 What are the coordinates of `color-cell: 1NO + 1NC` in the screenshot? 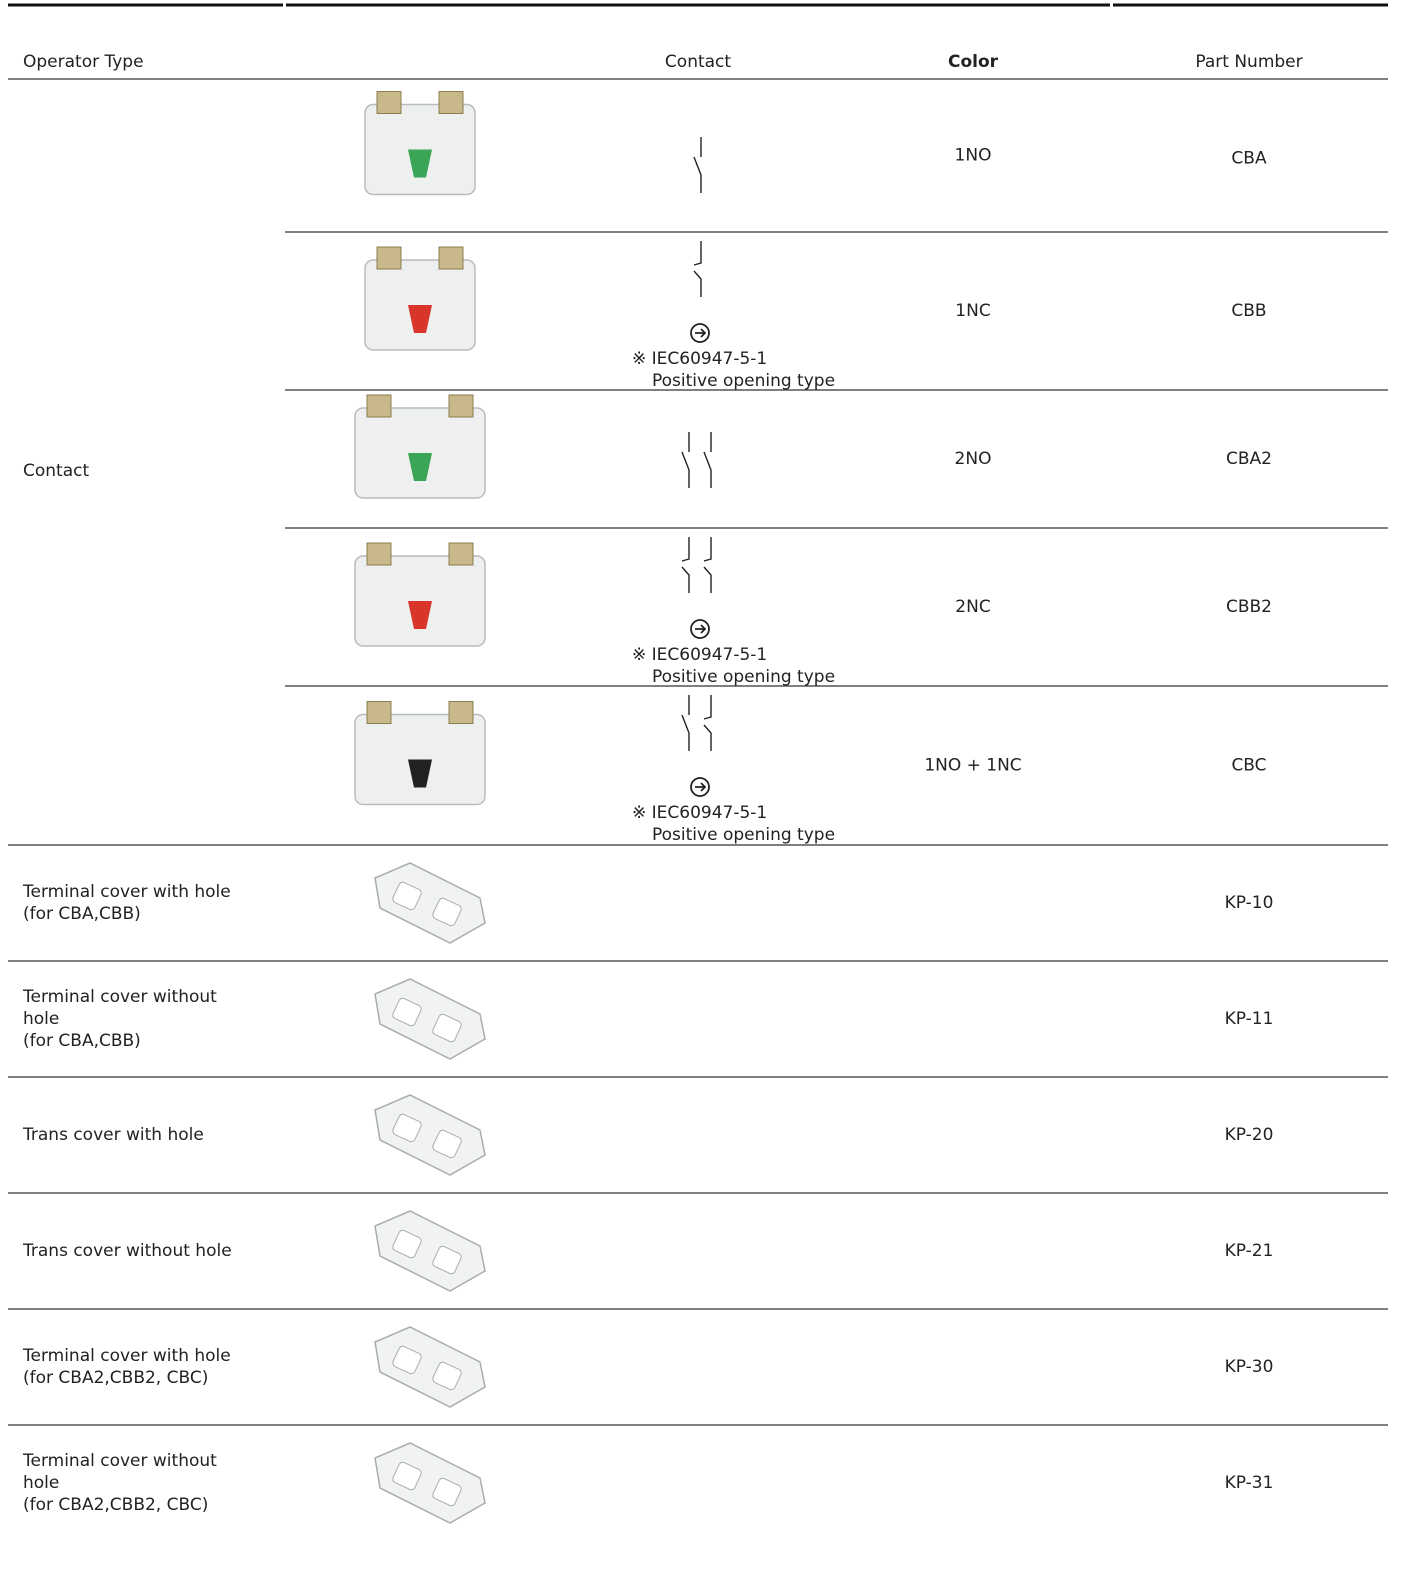 It's located at (972, 766).